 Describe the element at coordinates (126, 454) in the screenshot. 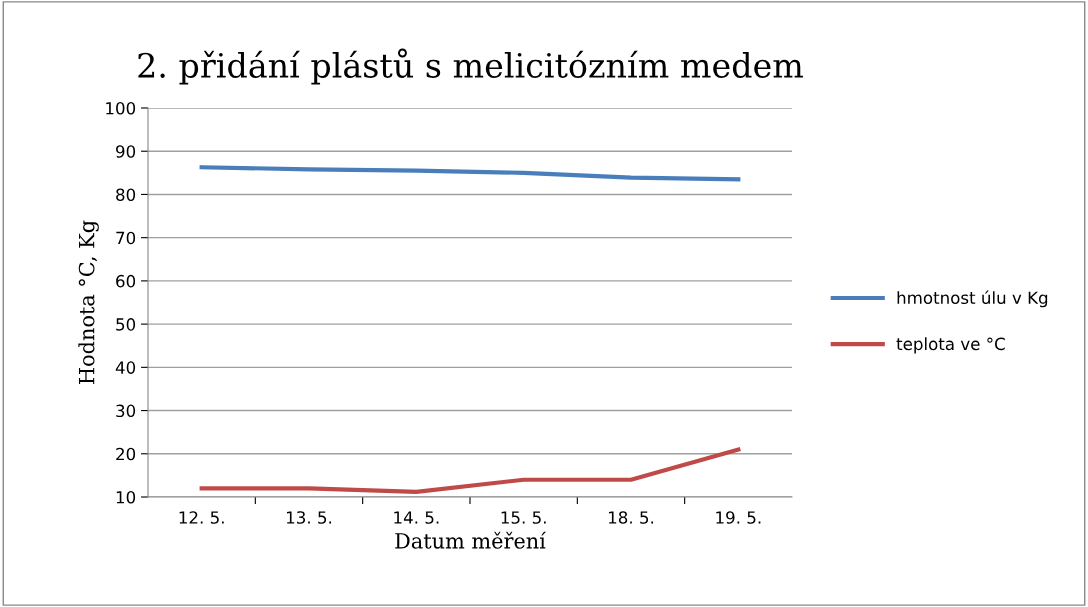

I see `y-tick-label: 20` at that location.